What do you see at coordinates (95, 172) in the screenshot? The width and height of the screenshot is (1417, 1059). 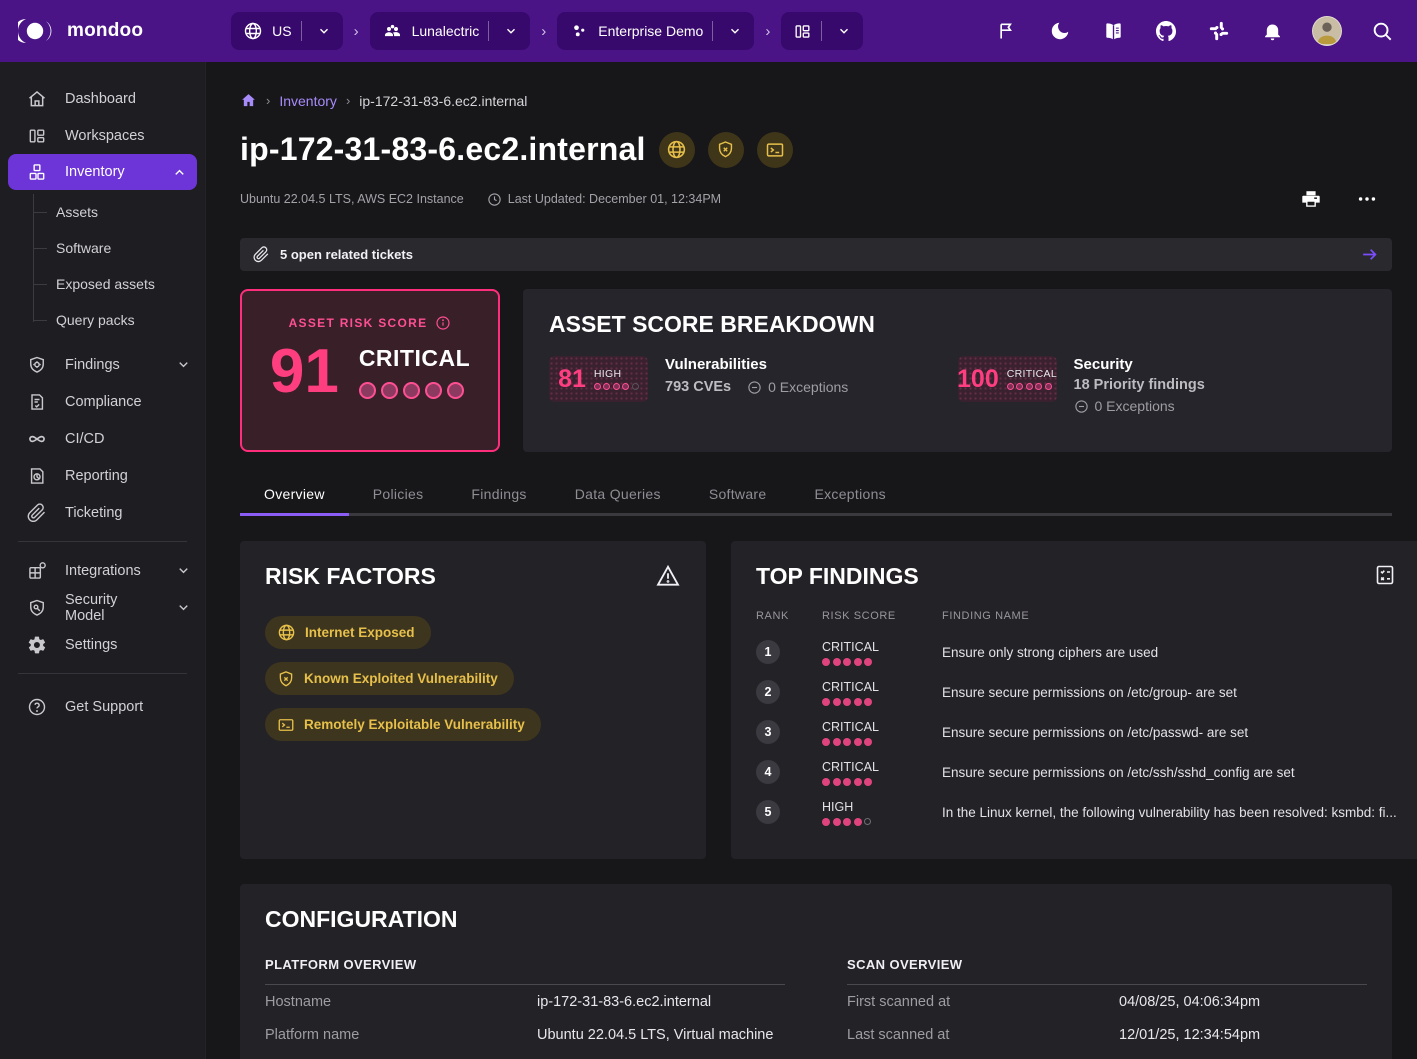 I see `sidebar-item-label: Inventory` at bounding box center [95, 172].